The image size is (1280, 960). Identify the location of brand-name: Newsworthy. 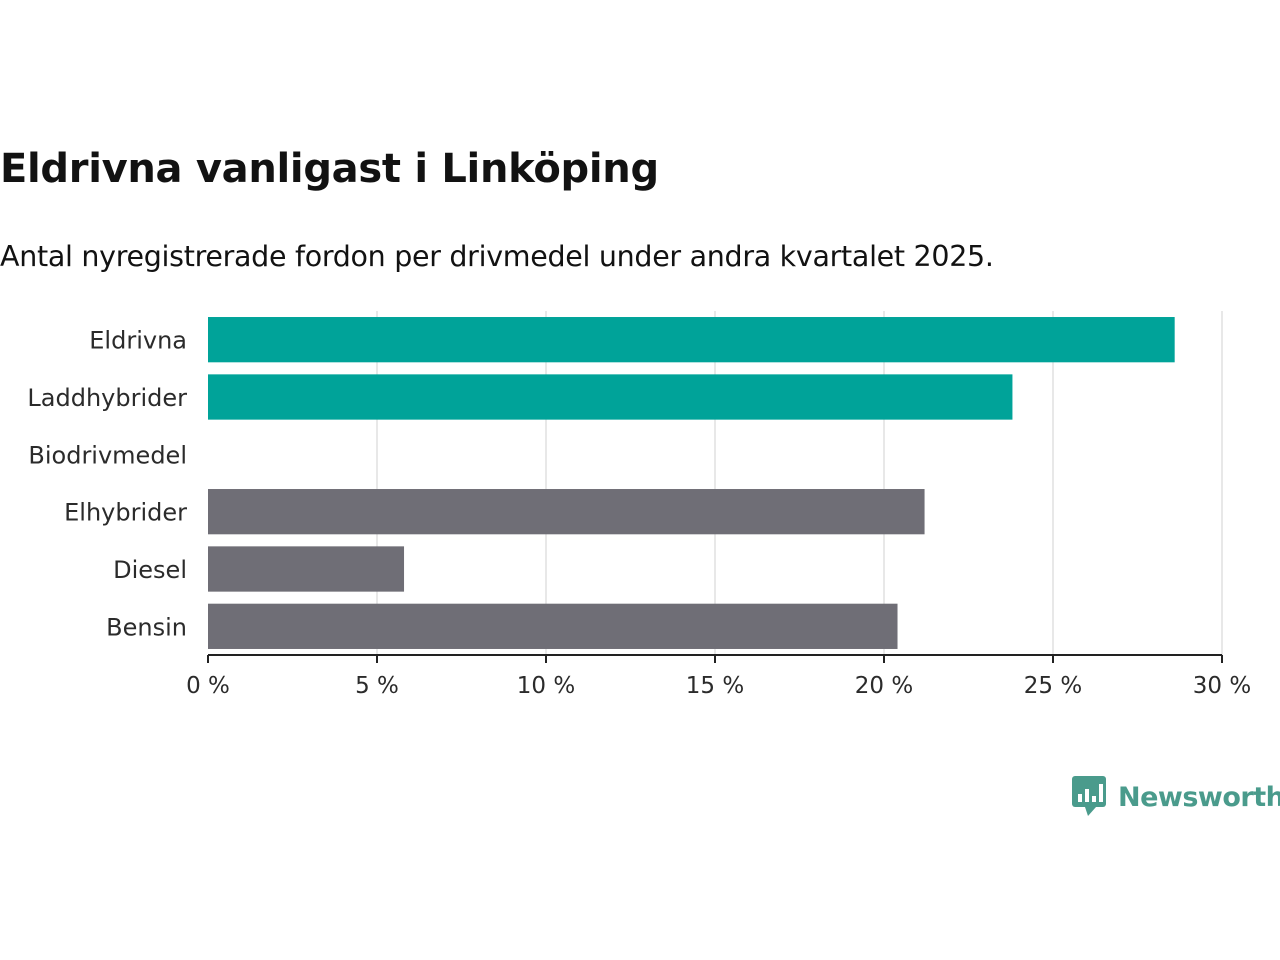
(1199, 797).